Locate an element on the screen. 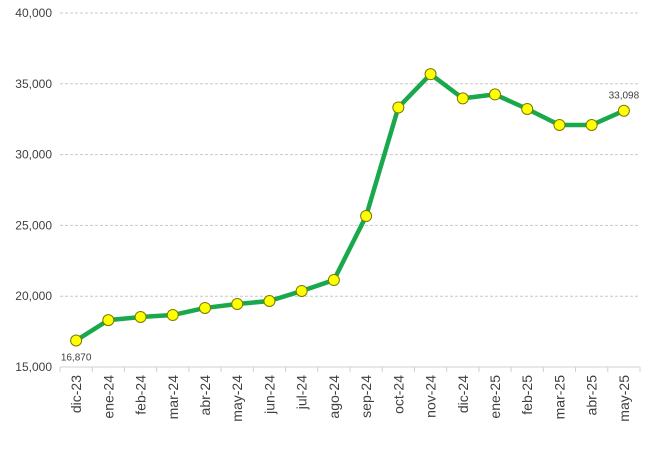 This screenshot has height=455, width=650. x-tick-label: mar-24 is located at coordinates (173, 397).